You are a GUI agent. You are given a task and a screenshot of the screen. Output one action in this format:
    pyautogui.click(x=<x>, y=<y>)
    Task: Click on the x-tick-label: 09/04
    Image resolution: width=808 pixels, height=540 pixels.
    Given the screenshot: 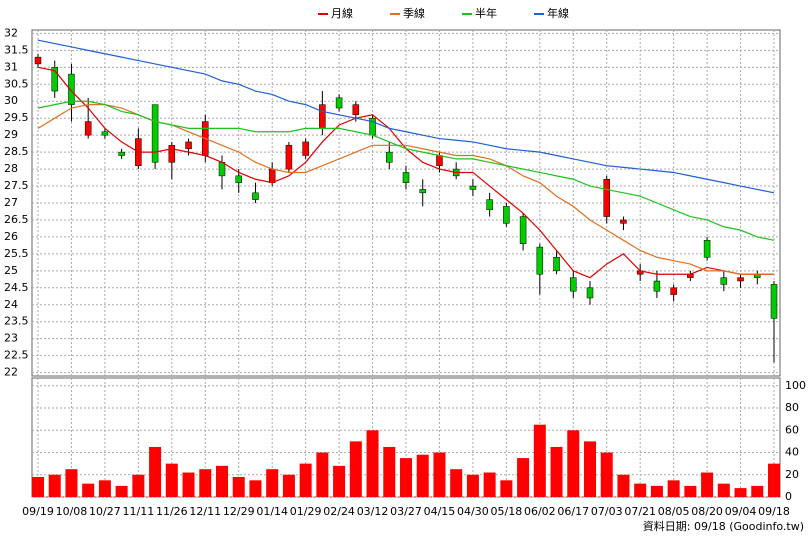 What is the action you would take?
    pyautogui.click(x=741, y=511)
    